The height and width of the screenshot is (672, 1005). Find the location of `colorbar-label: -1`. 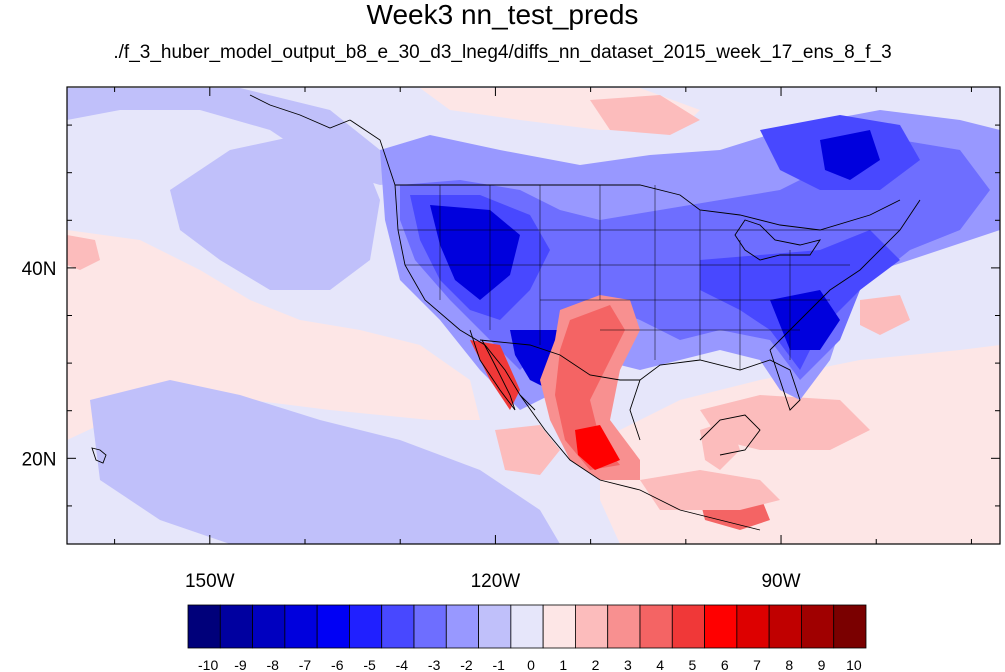

colorbar-label: -1 is located at coordinates (498, 664).